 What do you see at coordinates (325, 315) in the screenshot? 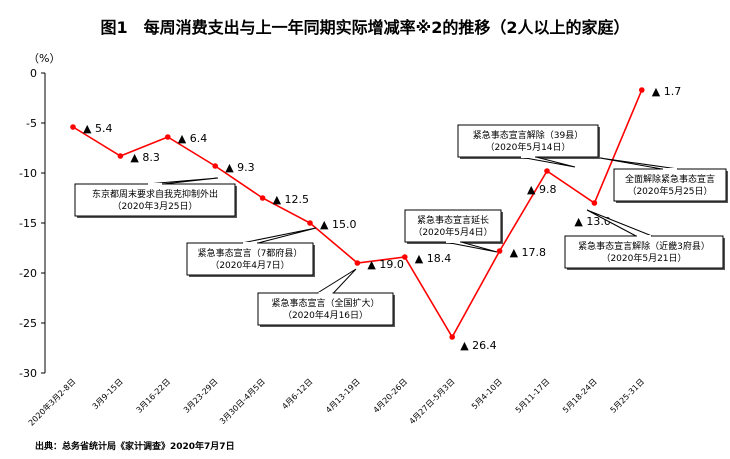
I see `callout-text: （2020年4月16日）` at bounding box center [325, 315].